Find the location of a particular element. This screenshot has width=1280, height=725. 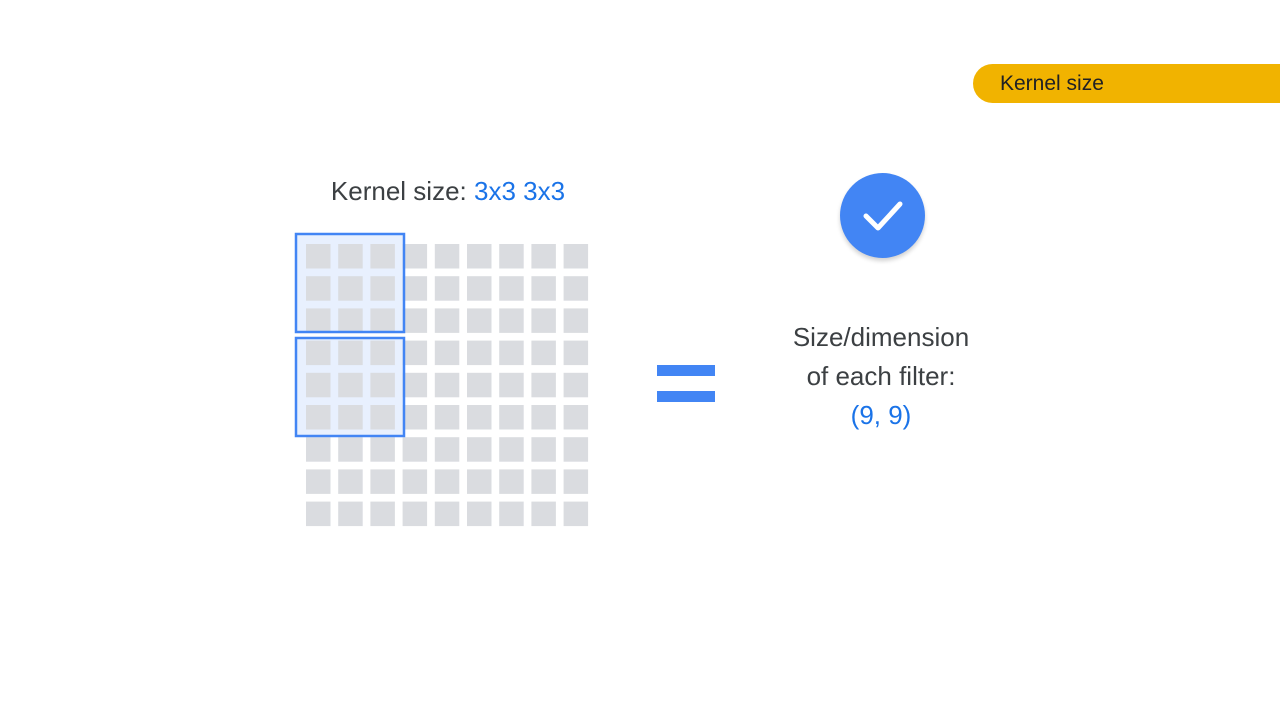

kernel-size-label: Kernel size: is located at coordinates (398, 191).